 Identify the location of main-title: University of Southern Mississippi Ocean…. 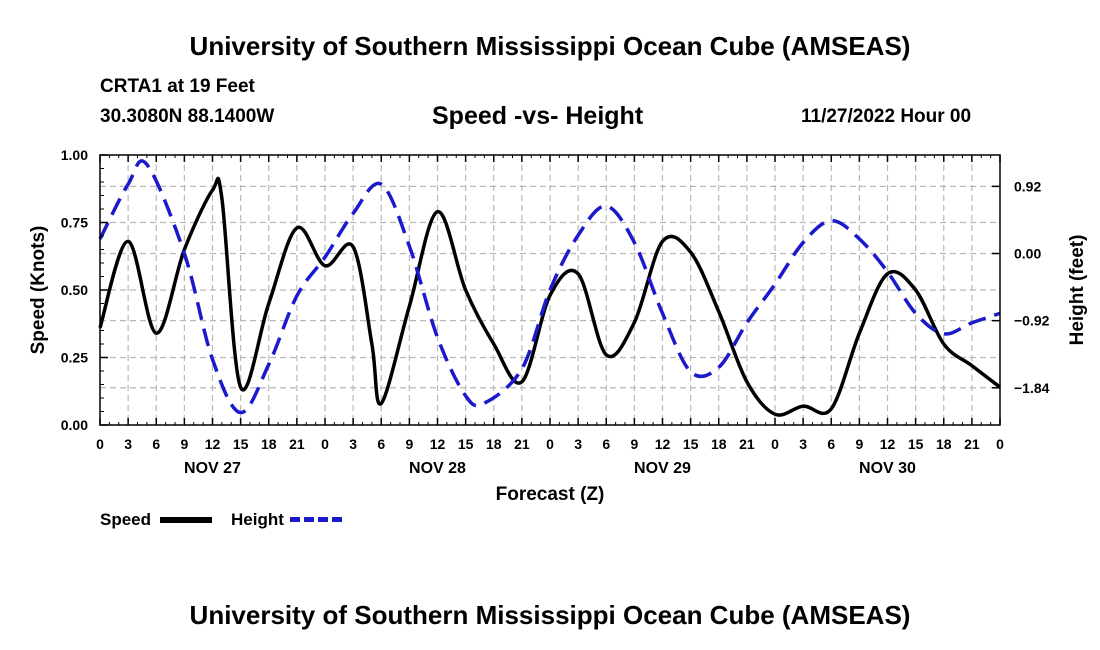
(550, 46).